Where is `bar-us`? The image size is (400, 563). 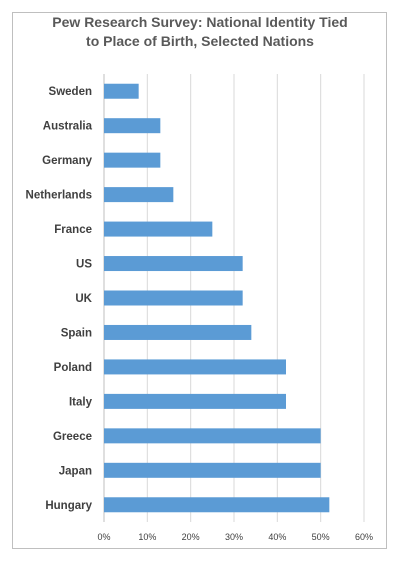
bar-us is located at coordinates (173, 264).